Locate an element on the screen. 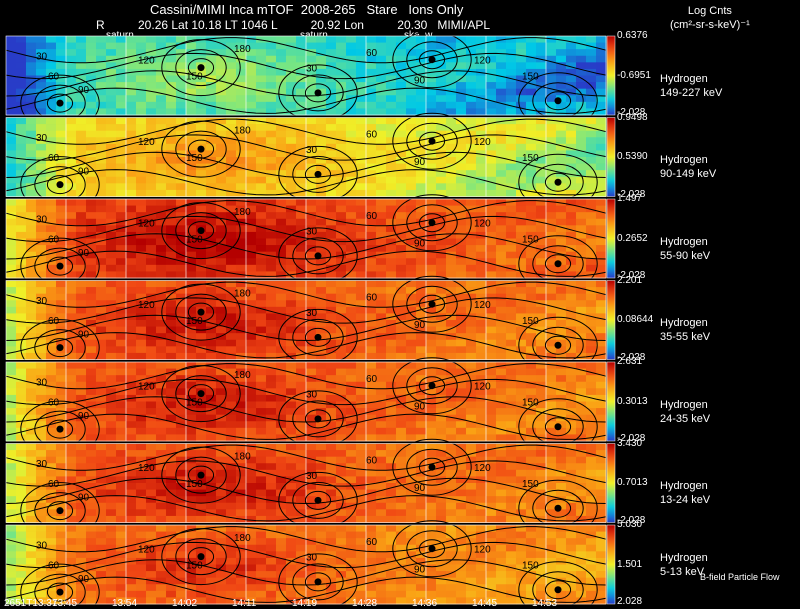  contour-value-label: 90 is located at coordinates (420, 80).